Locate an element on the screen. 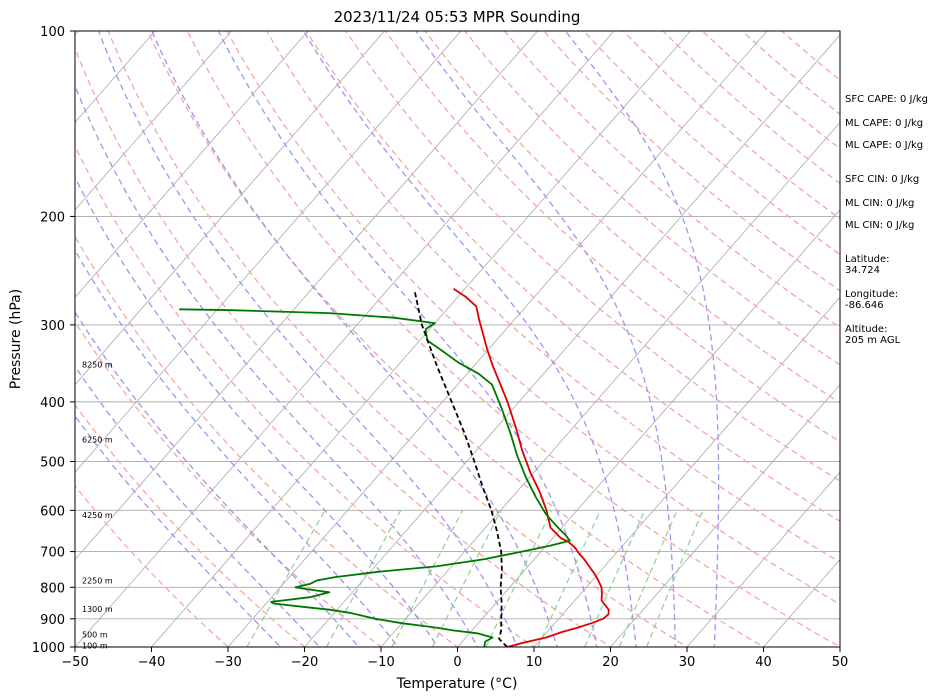  height-label: 4250 m is located at coordinates (97, 515).